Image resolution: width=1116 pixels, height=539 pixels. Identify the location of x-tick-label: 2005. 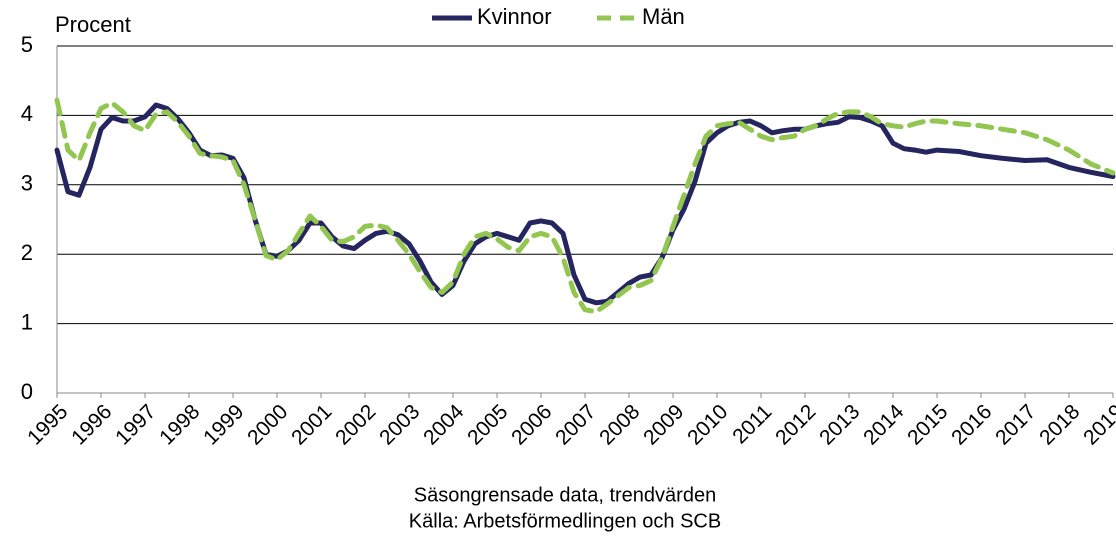
(487, 424).